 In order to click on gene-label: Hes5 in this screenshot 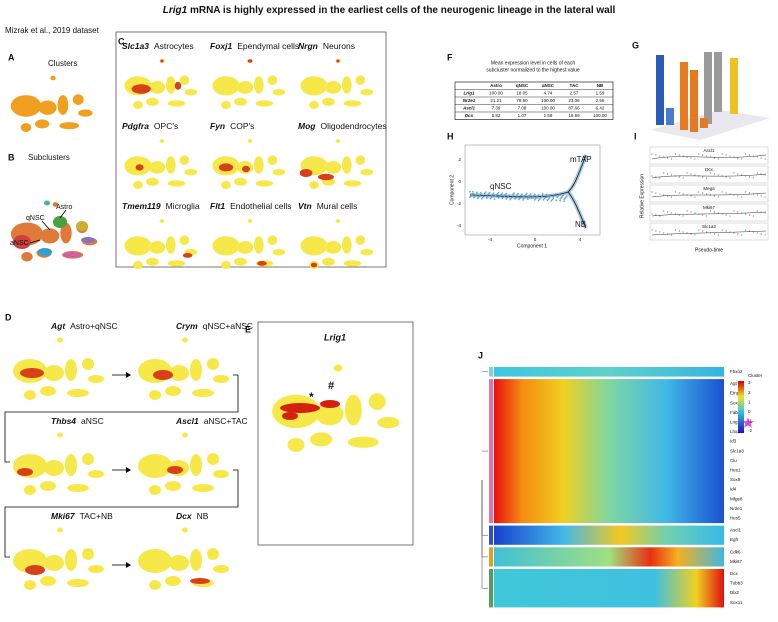, I will do `click(735, 517)`.